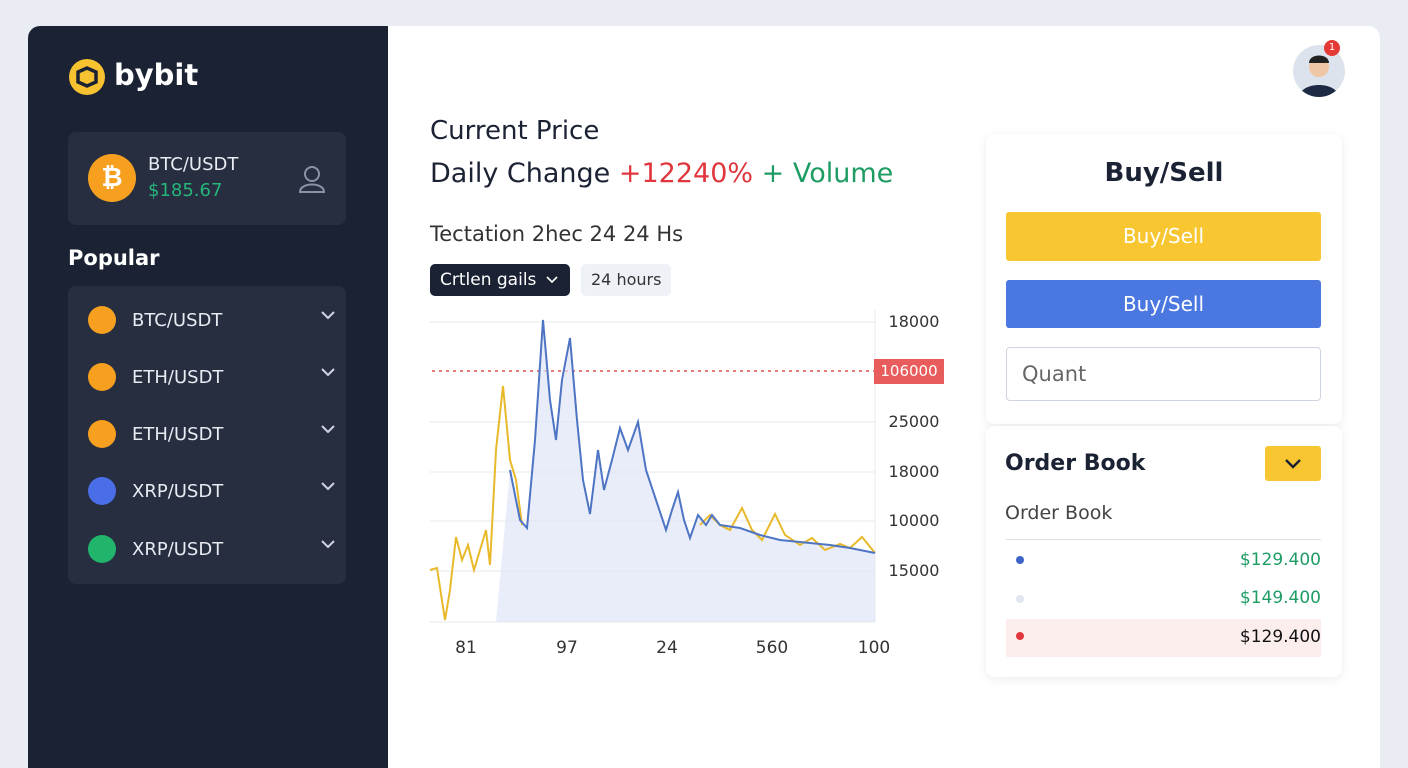 The image size is (1408, 768). I want to click on title: Current Price, so click(515, 131).